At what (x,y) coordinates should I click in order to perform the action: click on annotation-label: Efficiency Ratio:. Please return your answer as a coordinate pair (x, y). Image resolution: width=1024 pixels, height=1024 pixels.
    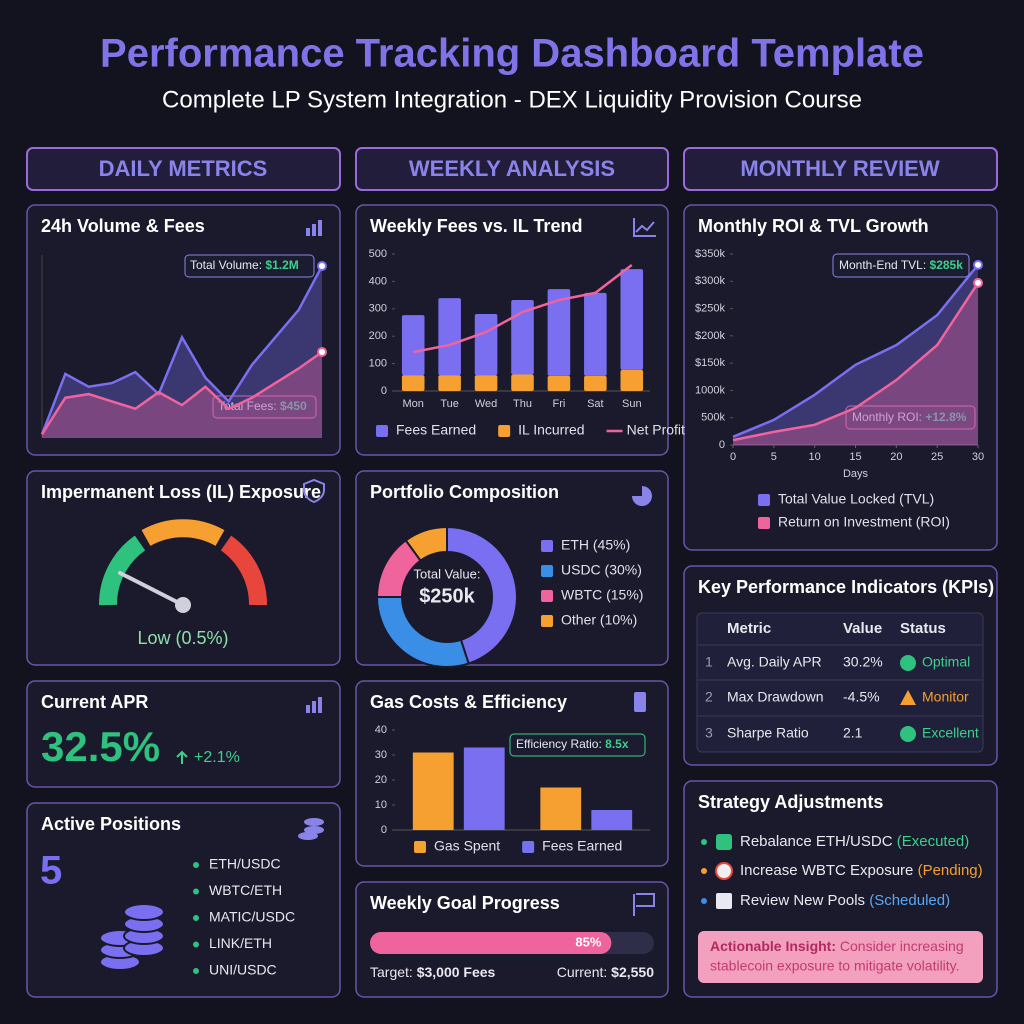
    Looking at the image, I should click on (559, 744).